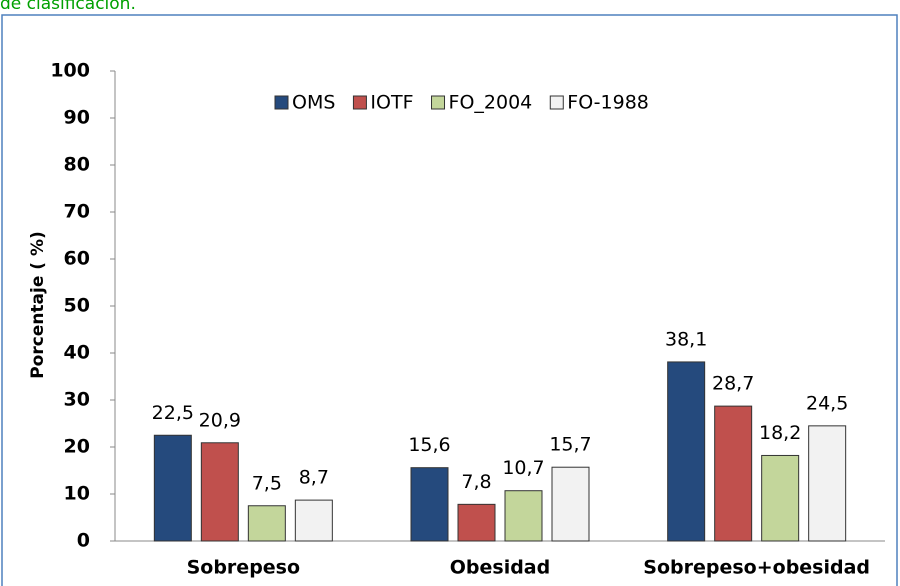 Image resolution: width=900 pixels, height=586 pixels. I want to click on value-label: 7,8, so click(476, 482).